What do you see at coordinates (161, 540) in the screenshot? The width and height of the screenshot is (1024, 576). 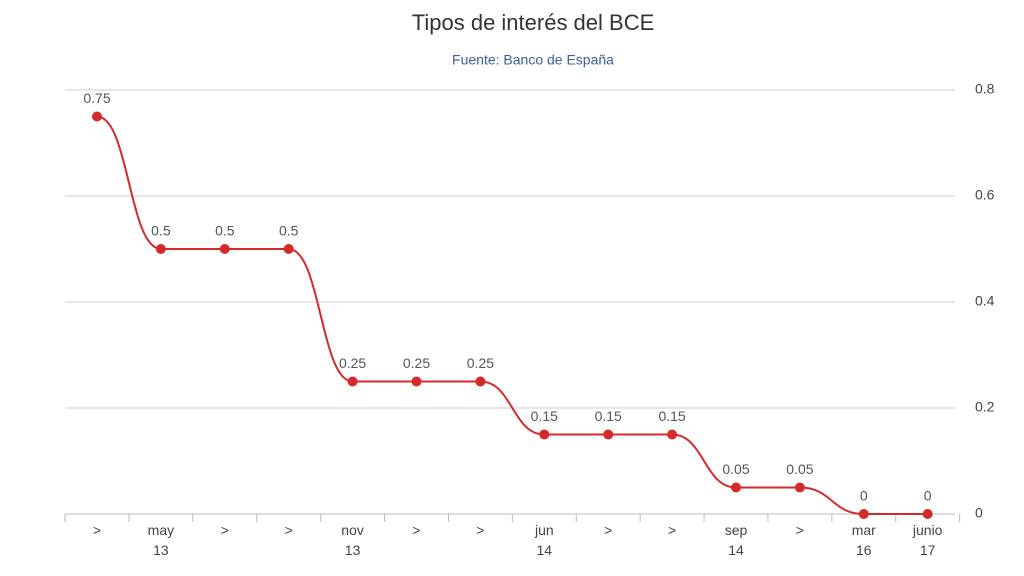 I see `x-tick-label: may 13` at bounding box center [161, 540].